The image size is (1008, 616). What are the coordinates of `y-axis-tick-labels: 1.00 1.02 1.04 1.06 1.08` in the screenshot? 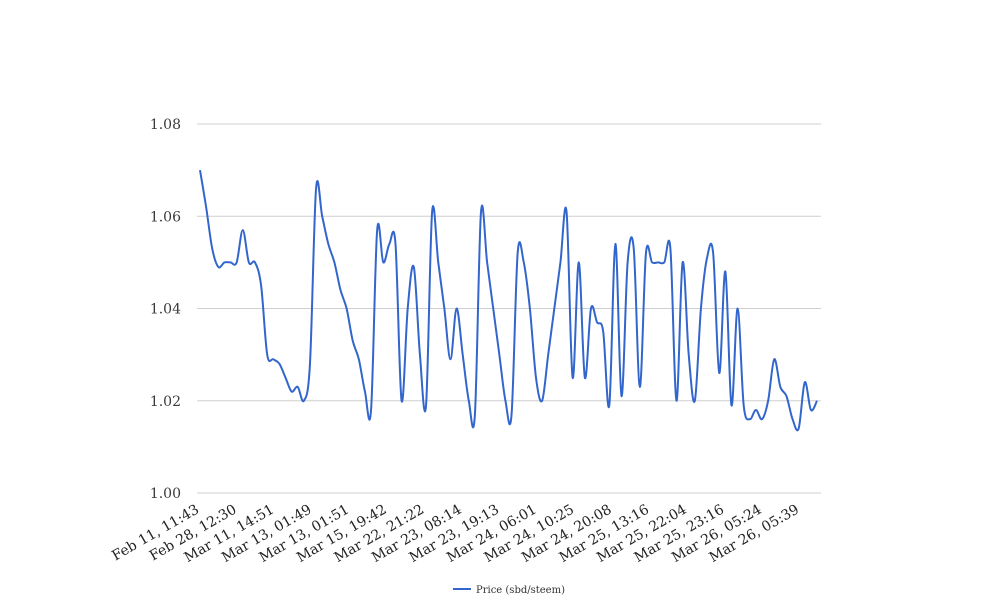 It's located at (165, 309).